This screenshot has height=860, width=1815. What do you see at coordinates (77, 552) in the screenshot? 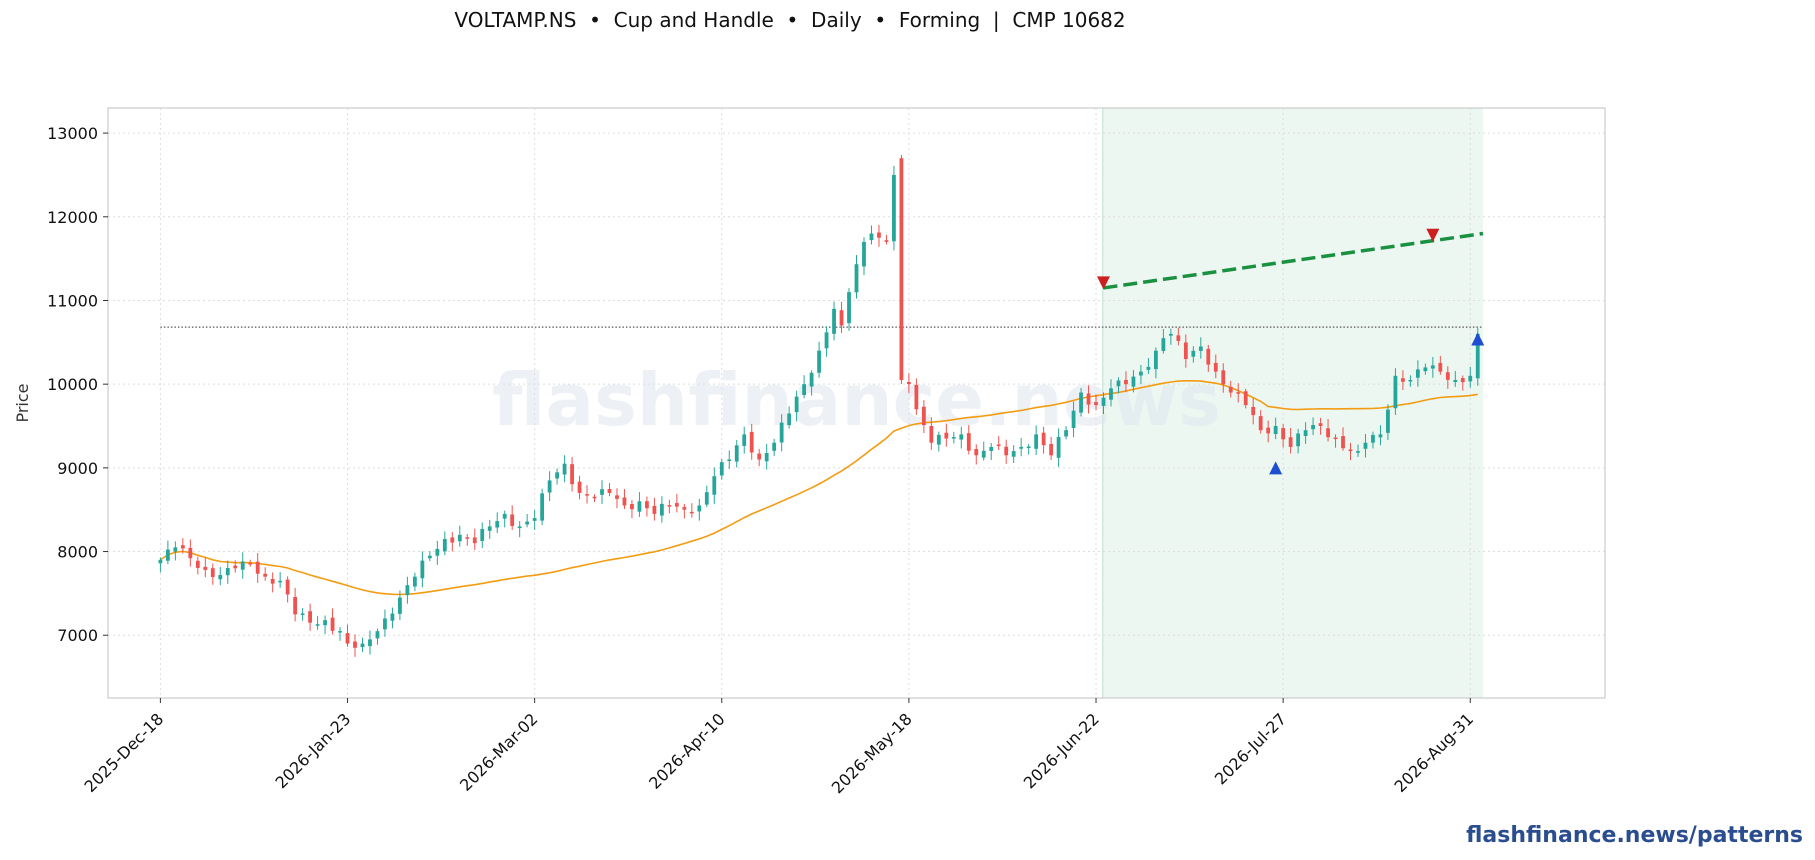
I see `y-tick-label: 8000` at bounding box center [77, 552].